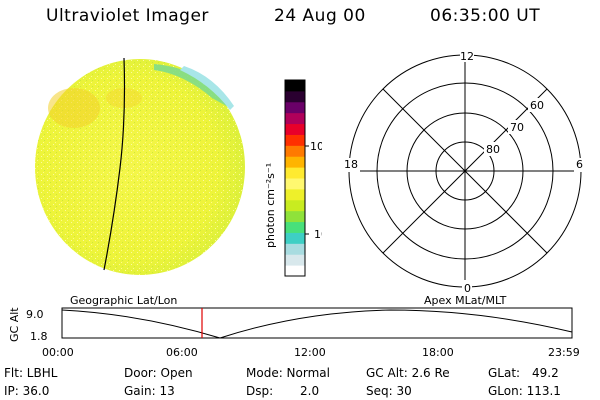 The height and width of the screenshot is (400, 600). What do you see at coordinates (310, 352) in the screenshot?
I see `orbit-xtick-1200: 12:00` at bounding box center [310, 352].